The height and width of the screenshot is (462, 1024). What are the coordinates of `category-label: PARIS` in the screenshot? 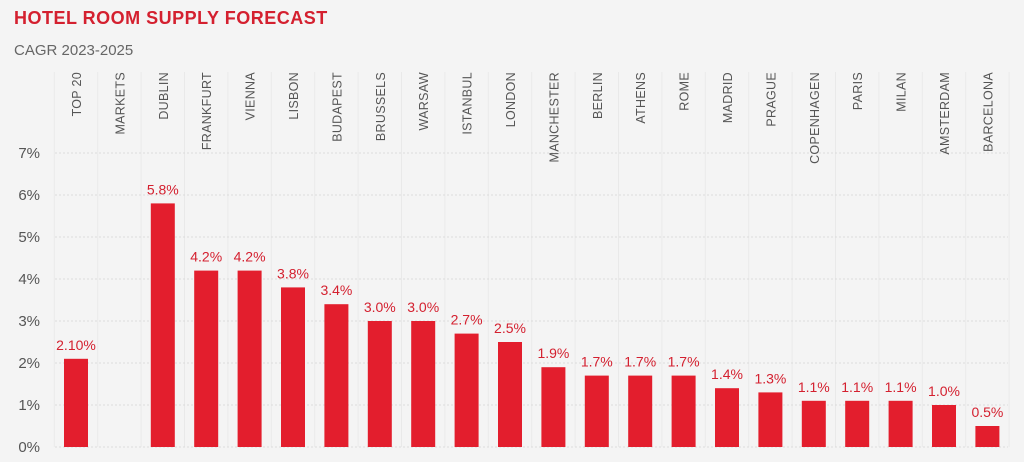 It's located at (858, 91).